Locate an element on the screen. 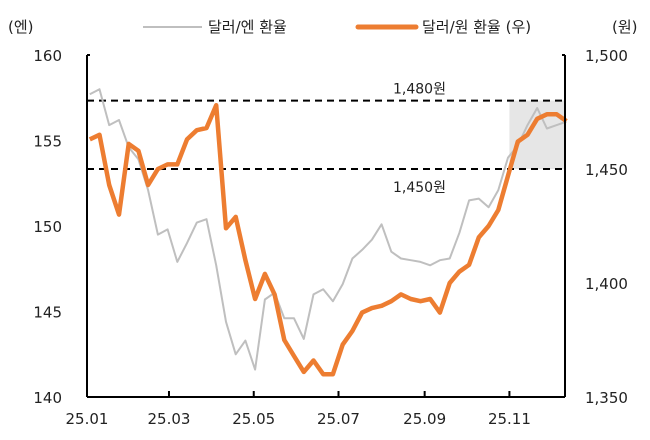 The height and width of the screenshot is (440, 650). x-tick-label: 25.05 is located at coordinates (253, 419).